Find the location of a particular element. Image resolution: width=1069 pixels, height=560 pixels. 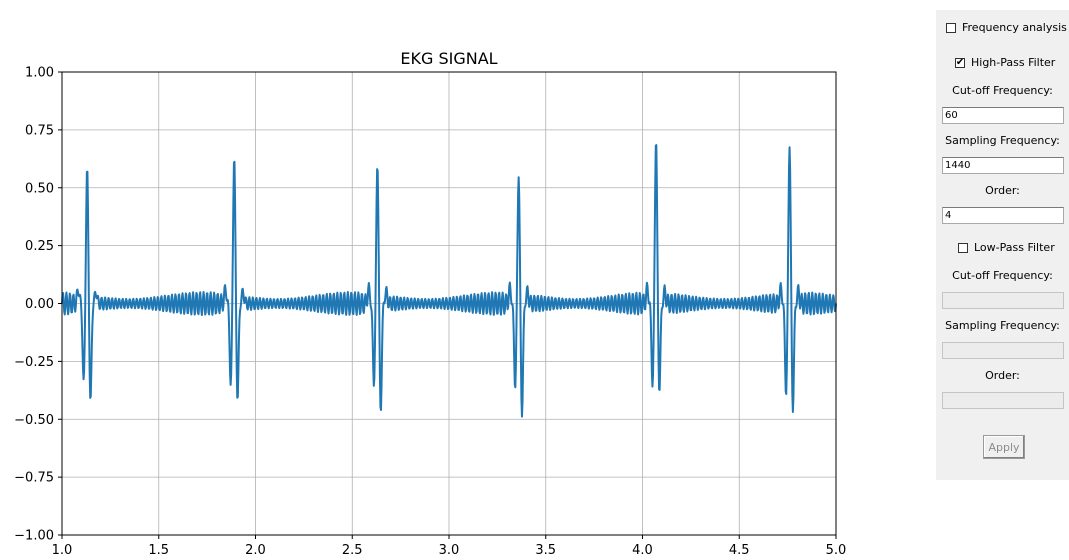

high-pass-sampling-input is located at coordinates (1003, 165).